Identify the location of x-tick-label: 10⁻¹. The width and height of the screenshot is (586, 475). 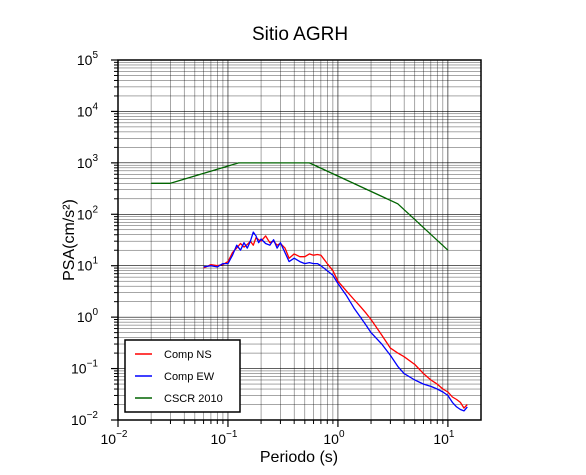
(223, 438).